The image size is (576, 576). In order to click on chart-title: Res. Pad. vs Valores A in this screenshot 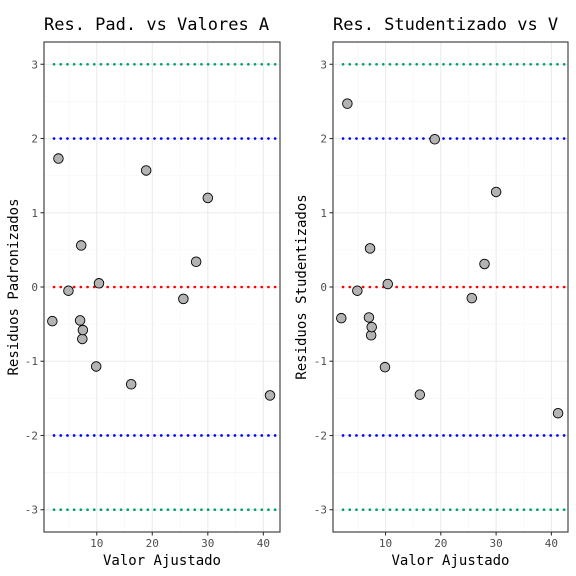, I will do `click(156, 25)`.